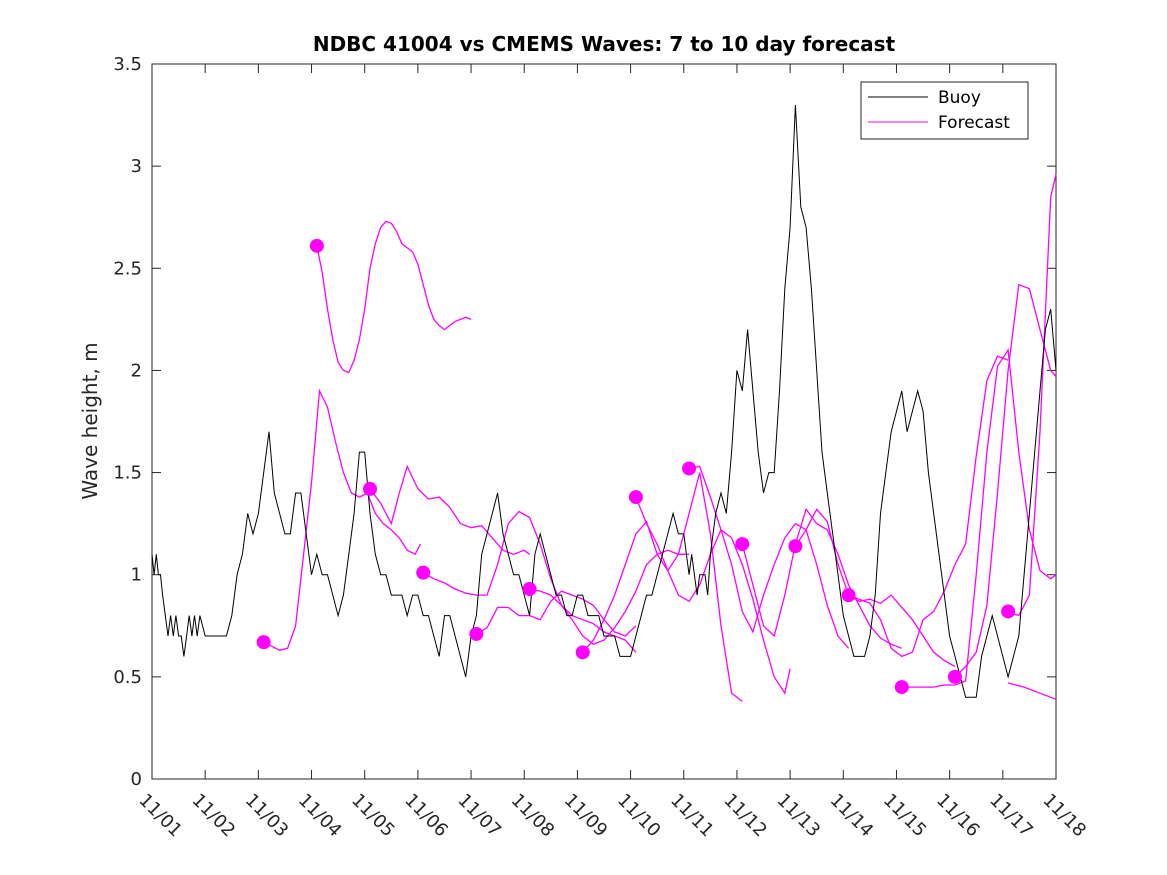  What do you see at coordinates (1064, 816) in the screenshot?
I see `x-tick-label: 11/18` at bounding box center [1064, 816].